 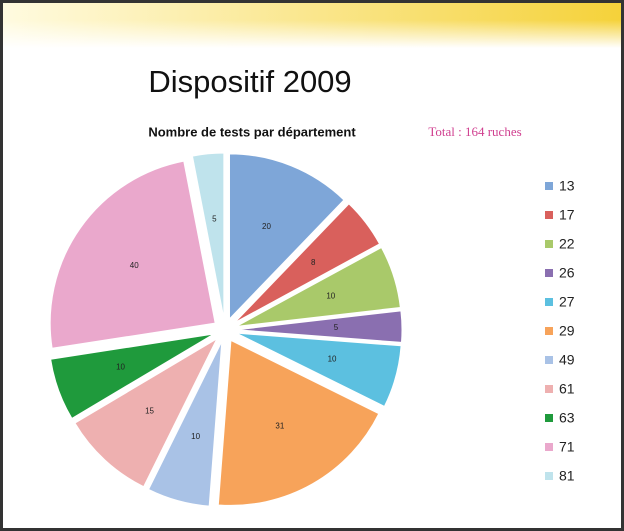 I want to click on legend: 13 17 22 26 27 29 49 61 63 71 81, so click(x=560, y=331).